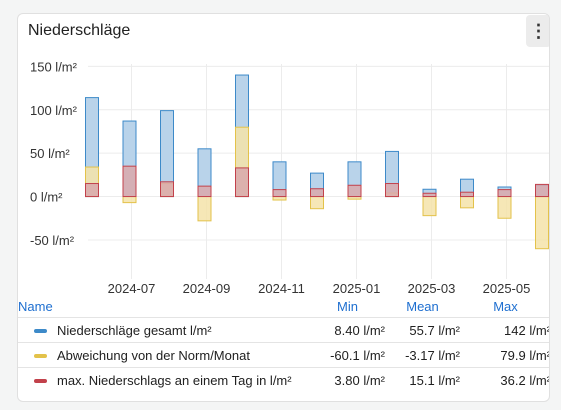 Image resolution: width=561 pixels, height=410 pixels. Describe the element at coordinates (283, 306) in the screenshot. I see `legend-header-row: Name Min Mean Max` at that location.